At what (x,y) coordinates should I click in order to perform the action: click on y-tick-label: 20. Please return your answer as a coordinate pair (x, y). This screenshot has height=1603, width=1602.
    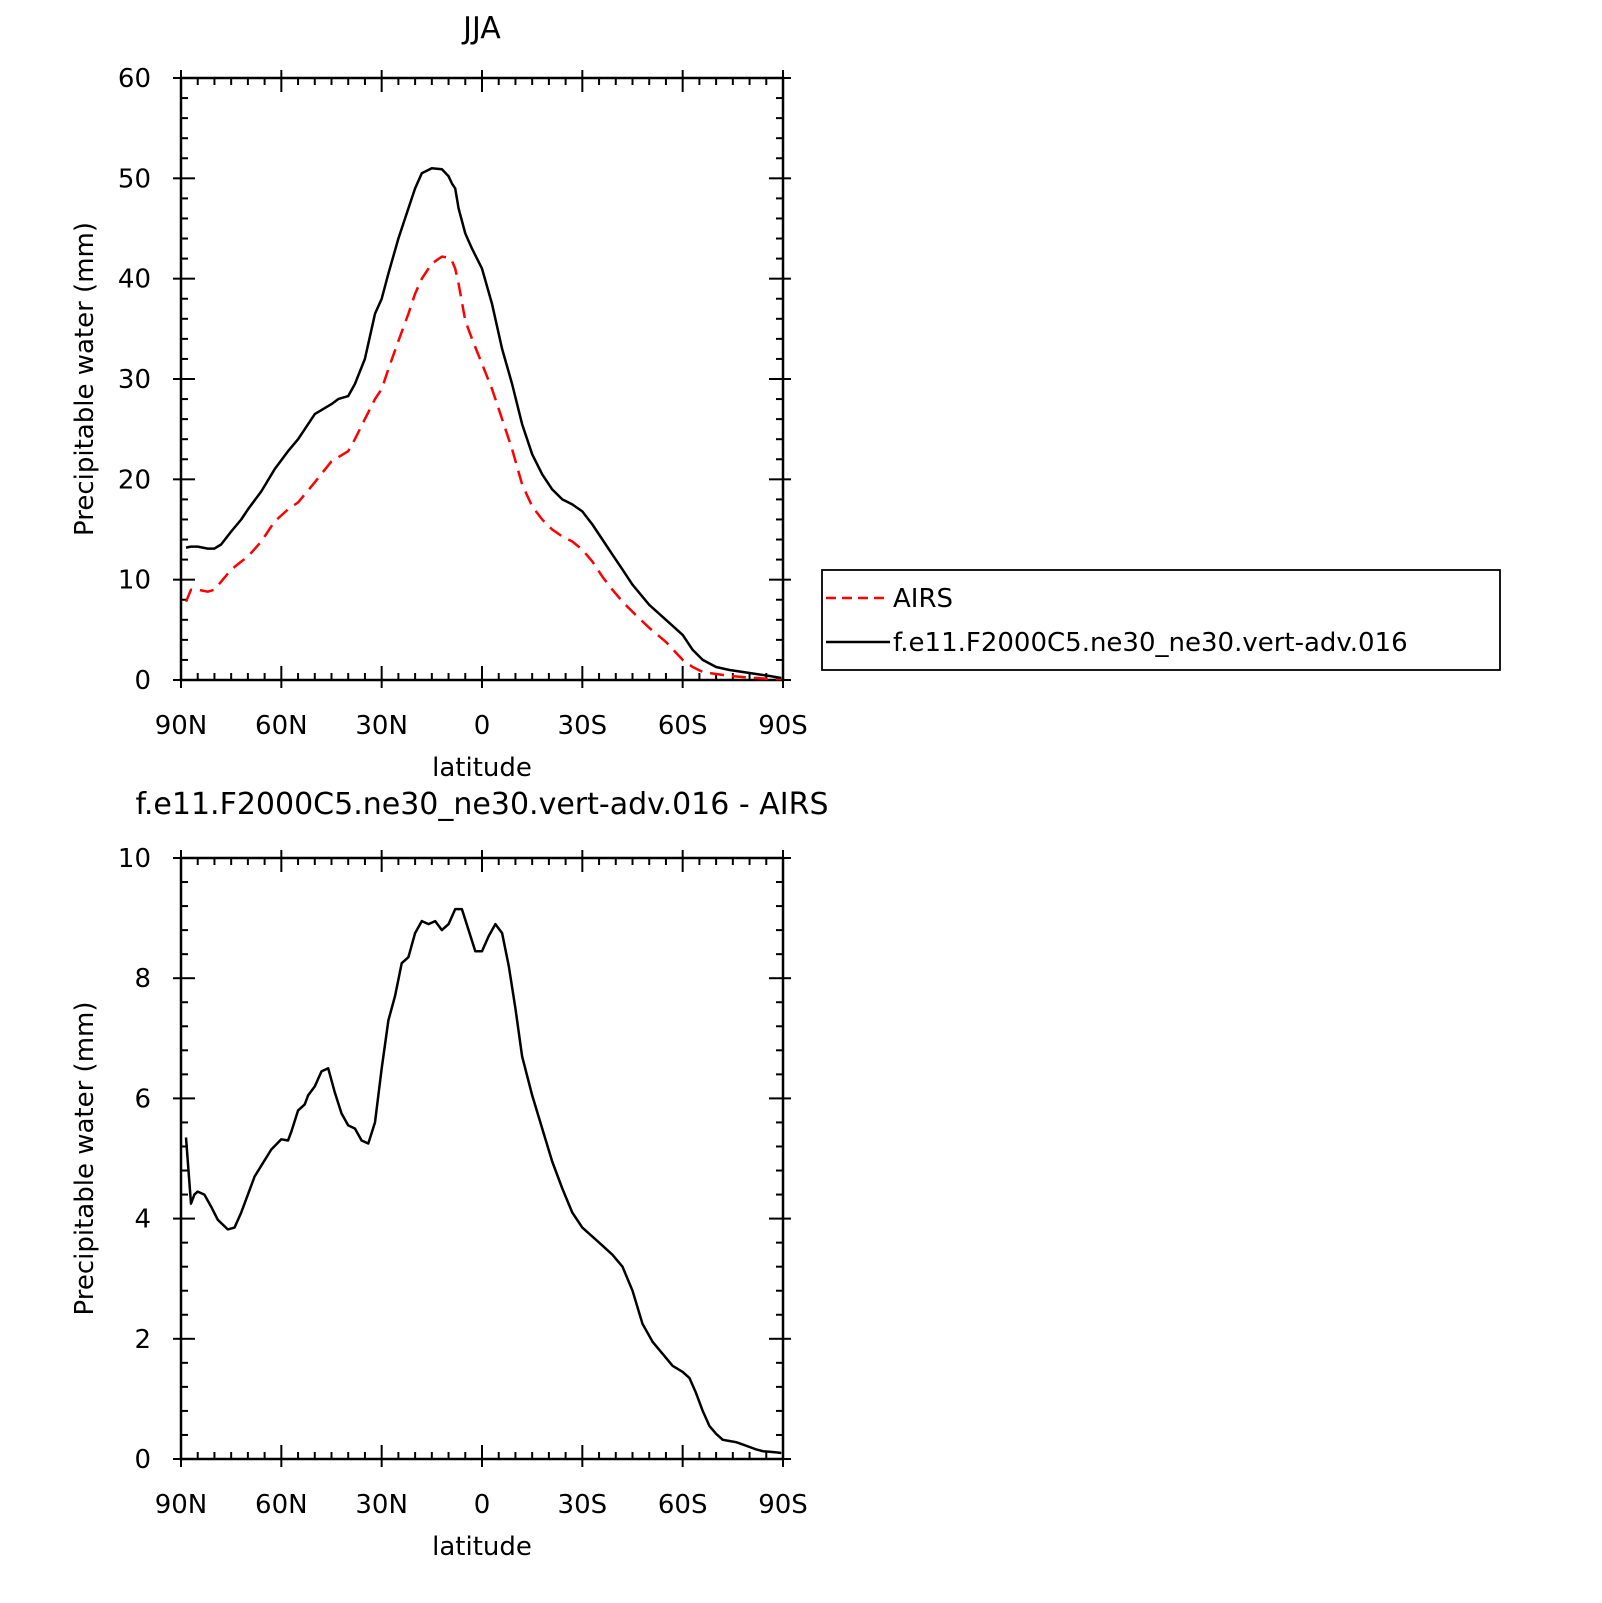
    Looking at the image, I should click on (134, 480).